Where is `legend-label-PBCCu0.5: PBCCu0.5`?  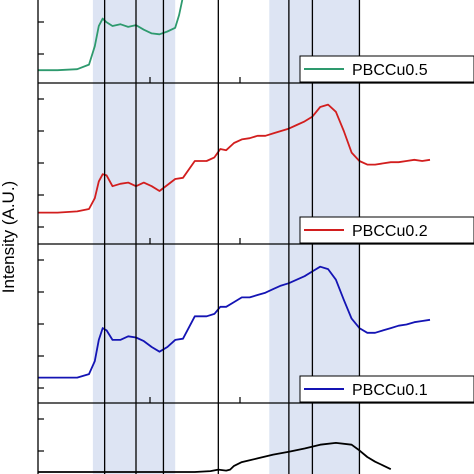 legend-label-PBCCu0.5: PBCCu0.5 is located at coordinates (390, 70).